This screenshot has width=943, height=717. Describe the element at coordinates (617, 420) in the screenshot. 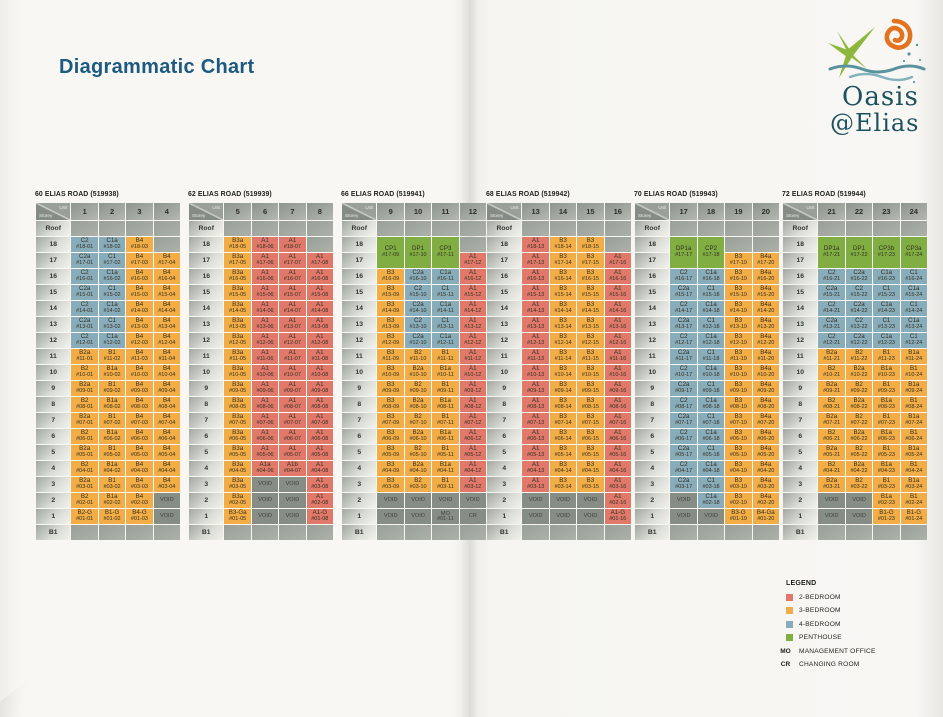

I see `unit-cell: A1 #07-16` at that location.